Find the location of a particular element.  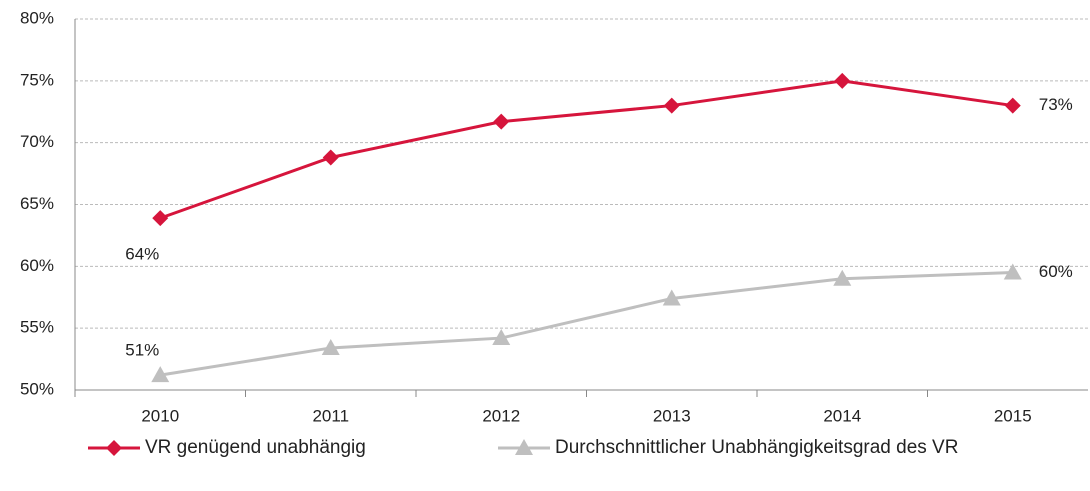

x-tick-label: 2015 is located at coordinates (1013, 415).